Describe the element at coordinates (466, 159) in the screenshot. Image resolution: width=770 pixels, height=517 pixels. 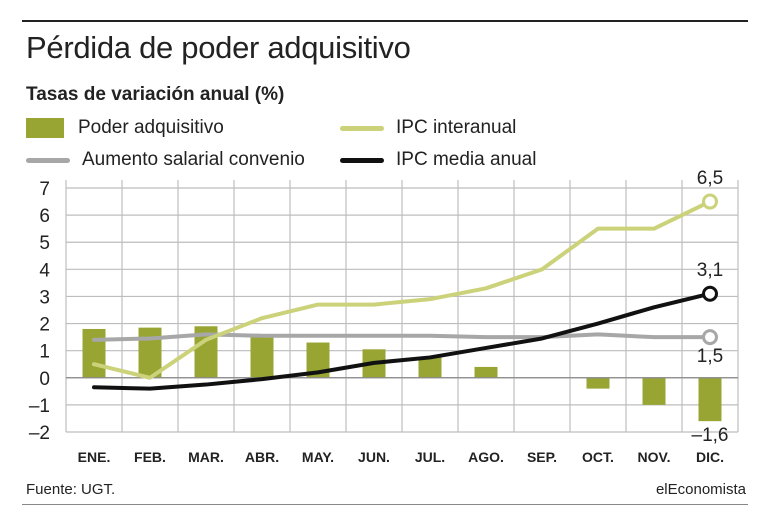
I see `legend-label-ipc-media: IPC media anual` at that location.